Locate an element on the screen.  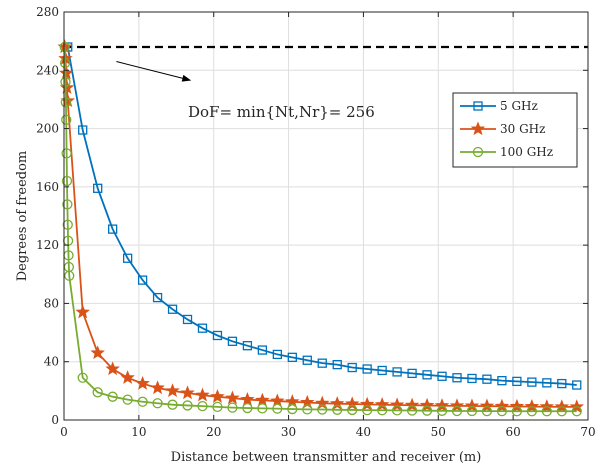
legend: 5 GHz 30 GHz 100 GHz is located at coordinates (515, 130).